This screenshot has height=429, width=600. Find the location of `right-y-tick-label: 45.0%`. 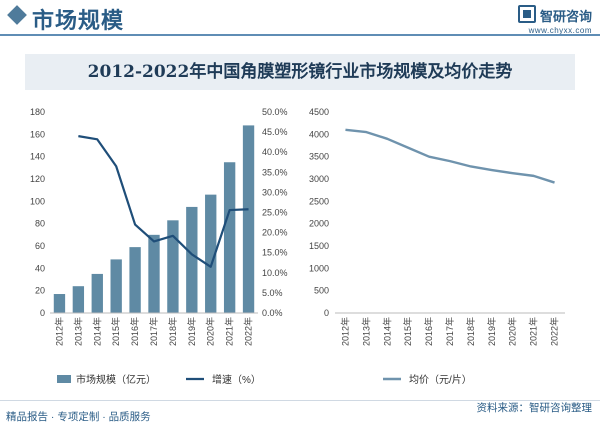

right-y-tick-label: 45.0% is located at coordinates (275, 132).